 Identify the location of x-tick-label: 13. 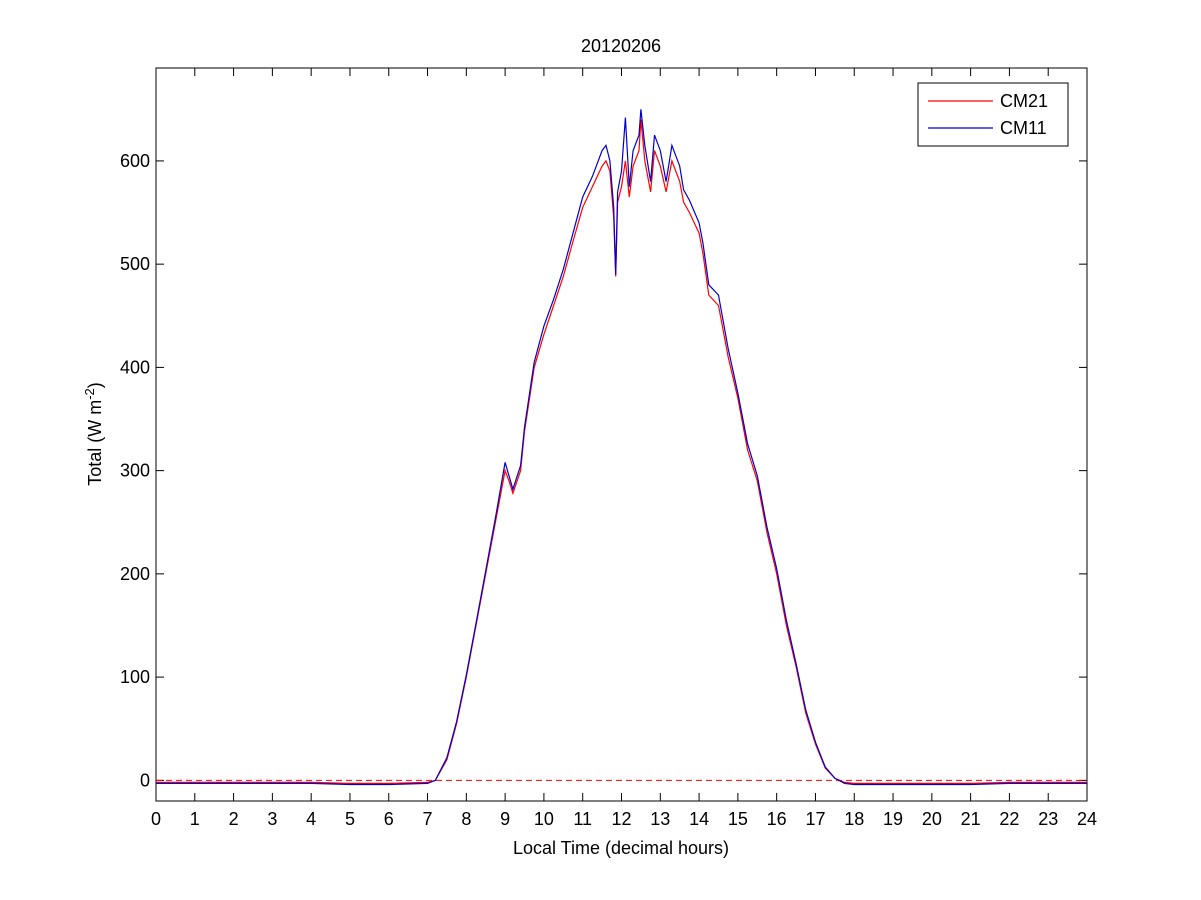
(660, 819).